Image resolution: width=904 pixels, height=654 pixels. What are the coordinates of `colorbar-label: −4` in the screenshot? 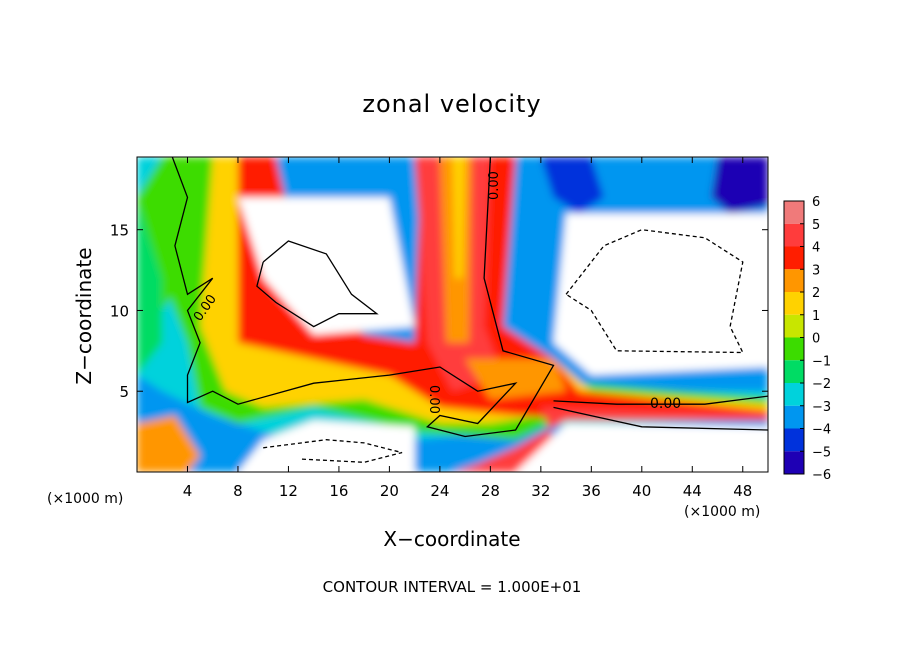 It's located at (821, 430).